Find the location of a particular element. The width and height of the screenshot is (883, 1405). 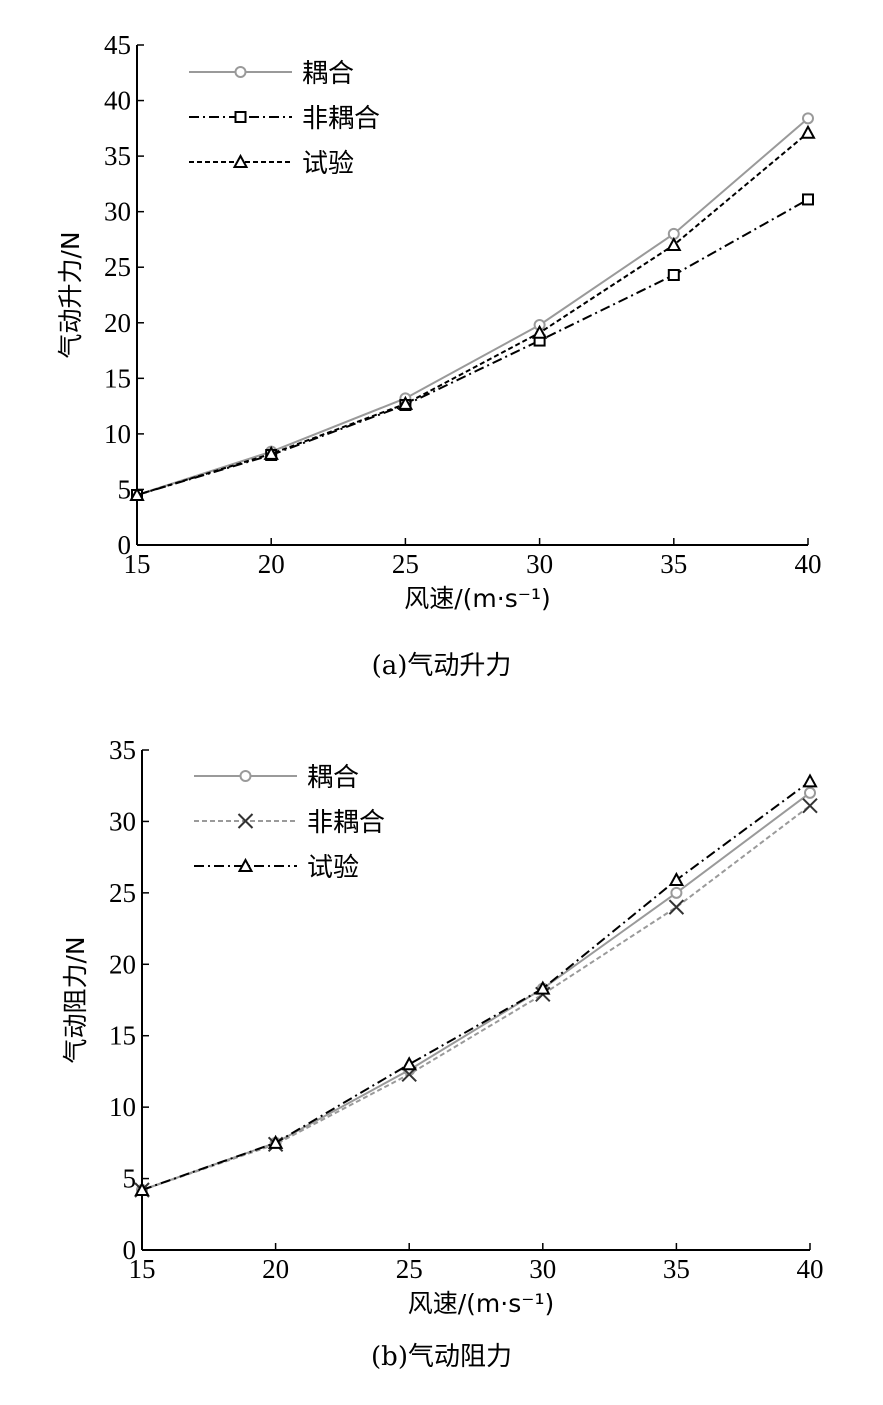

y-axis-title: 气动阻力/N is located at coordinates (75, 999).